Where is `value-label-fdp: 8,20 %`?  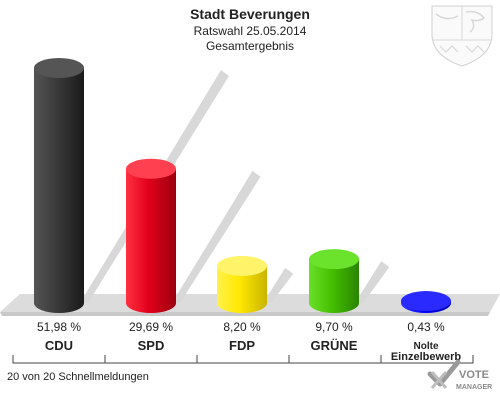 value-label-fdp: 8,20 % is located at coordinates (242, 327).